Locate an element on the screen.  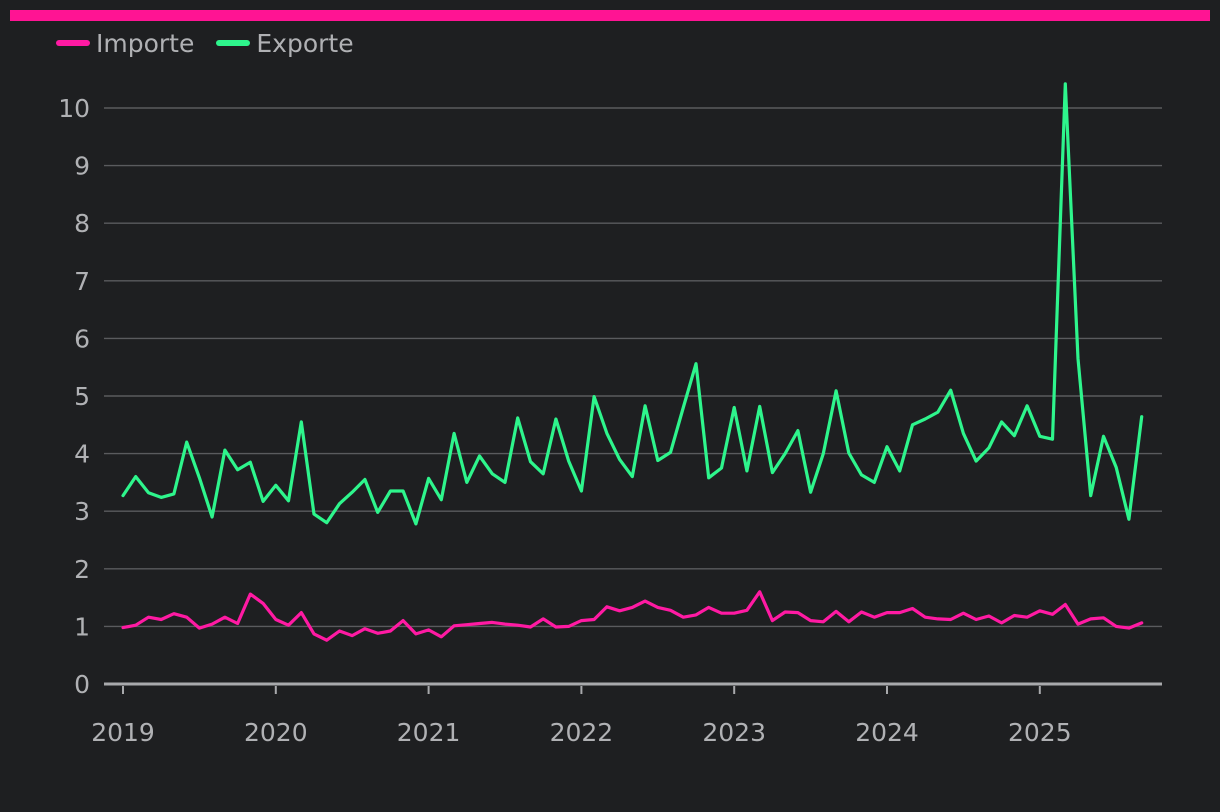
legend: Importe Exporte is located at coordinates (216, 43).